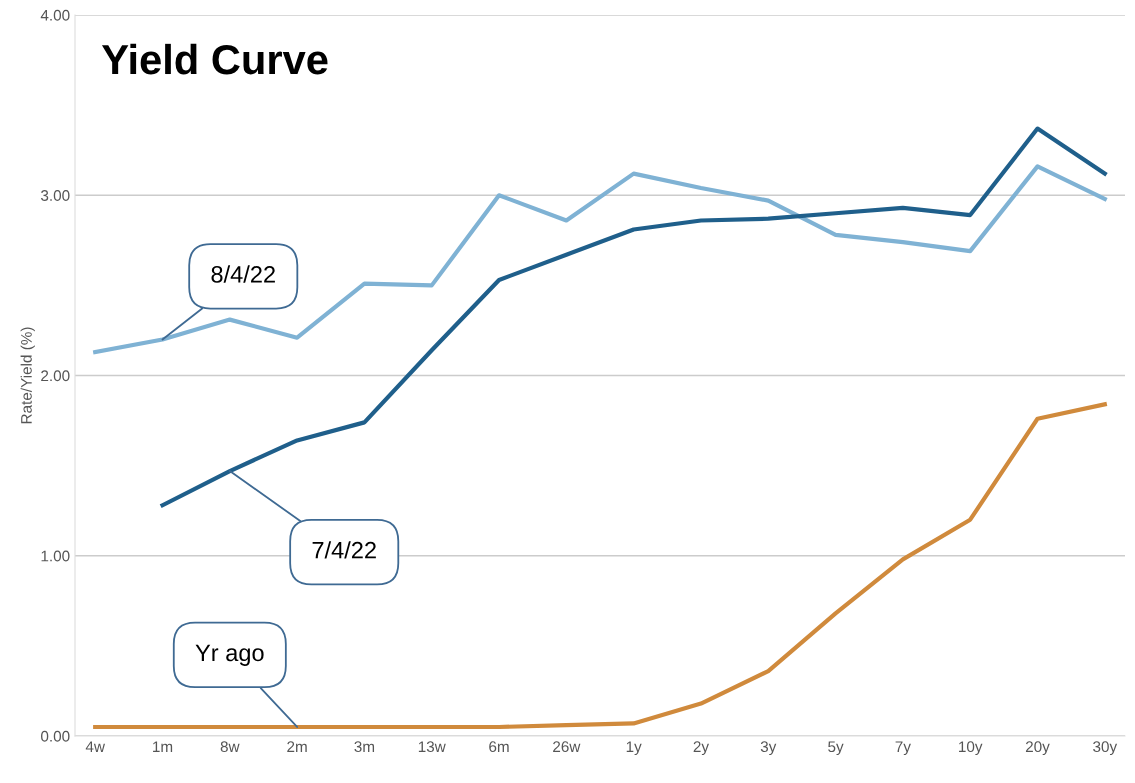 The width and height of the screenshot is (1135, 783). Describe the element at coordinates (55, 15) in the screenshot. I see `y-tick-label: 4.00` at that location.